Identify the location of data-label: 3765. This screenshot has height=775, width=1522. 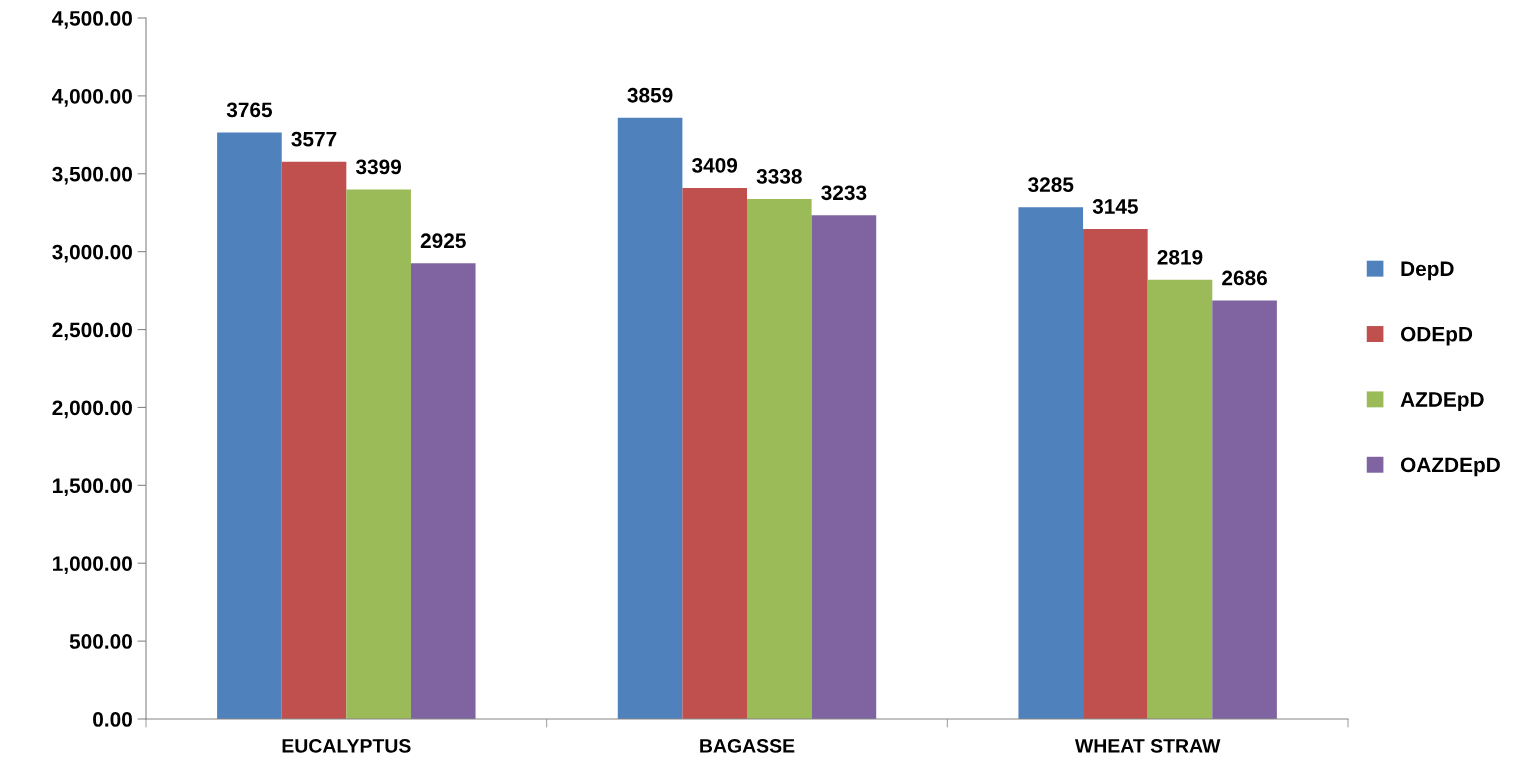
(249, 110).